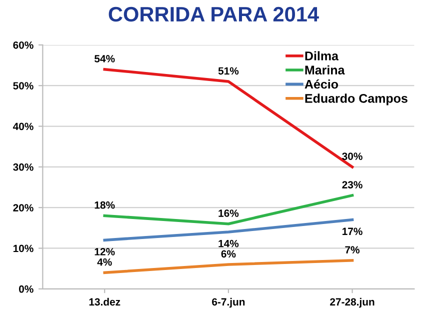 This screenshot has width=427, height=321. What do you see at coordinates (352, 156) in the screenshot?
I see `data-label: 30%` at bounding box center [352, 156].